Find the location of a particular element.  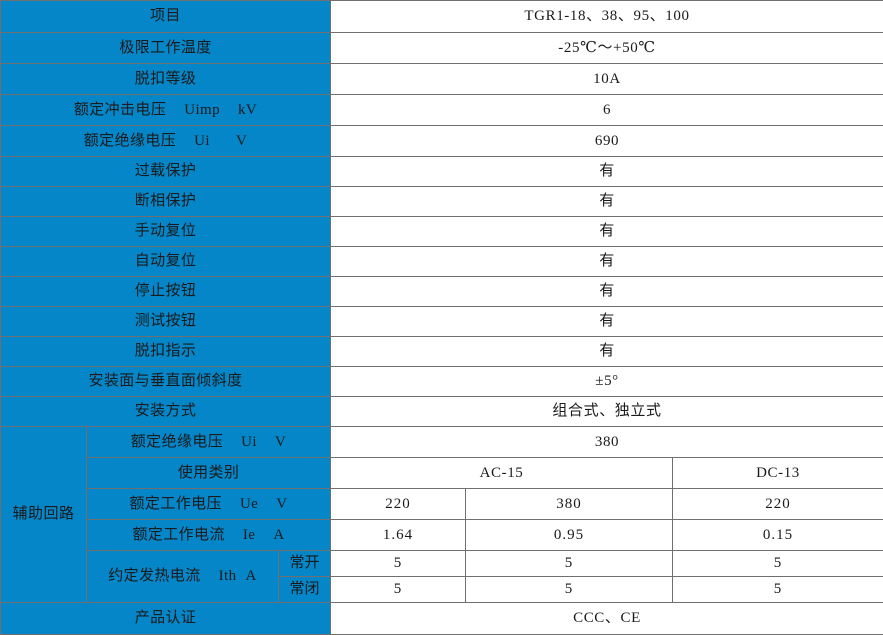

value-thermal-no-3: 5 is located at coordinates (778, 564).